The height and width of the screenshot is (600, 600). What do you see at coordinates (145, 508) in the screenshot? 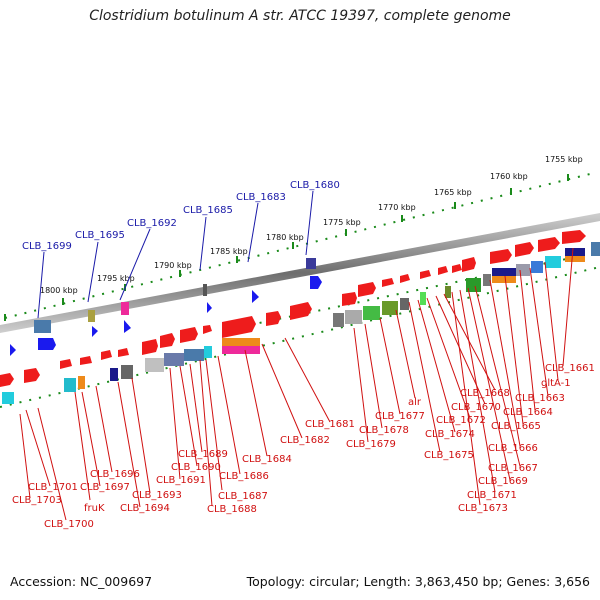
I see `gene-label: CLB_1694` at bounding box center [145, 508].